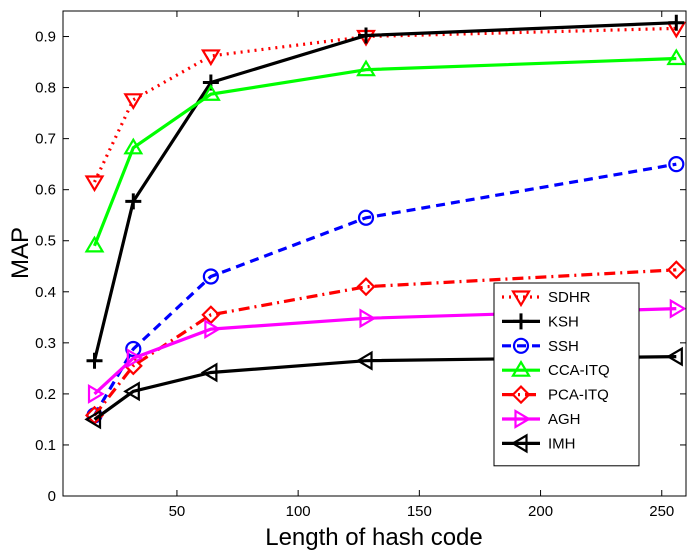 Image resolution: width=688 pixels, height=554 pixels. What do you see at coordinates (45, 139) in the screenshot?
I see `y-tick-label: 0.7` at bounding box center [45, 139].